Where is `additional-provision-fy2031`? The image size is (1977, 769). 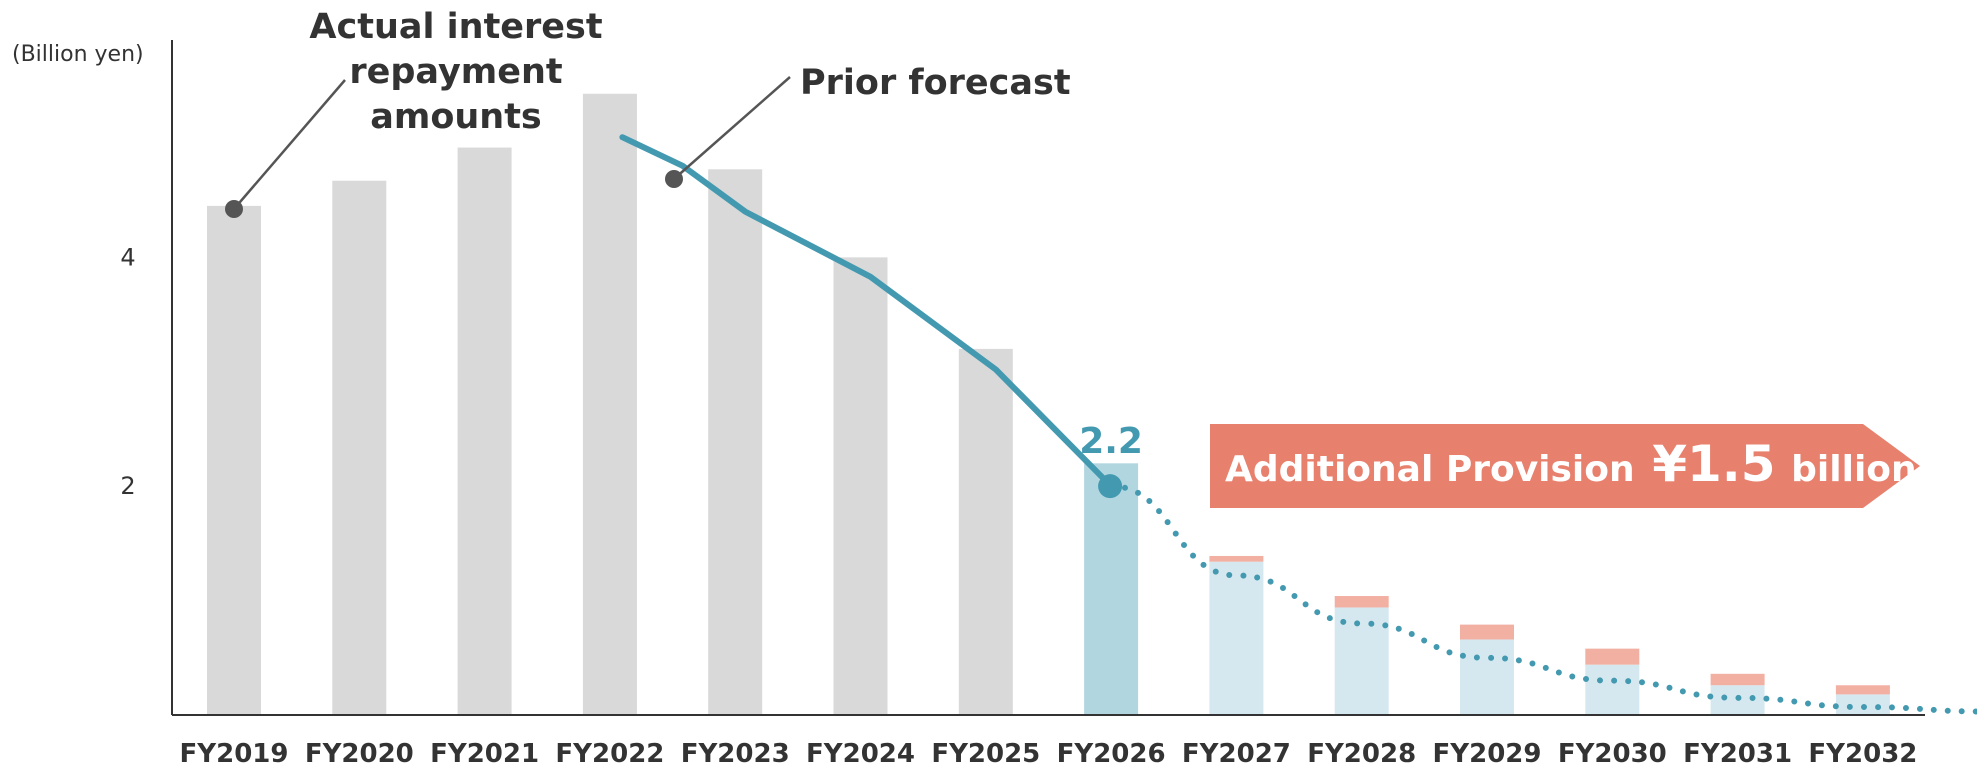
additional-provision-fy2031 is located at coordinates (1737, 679).